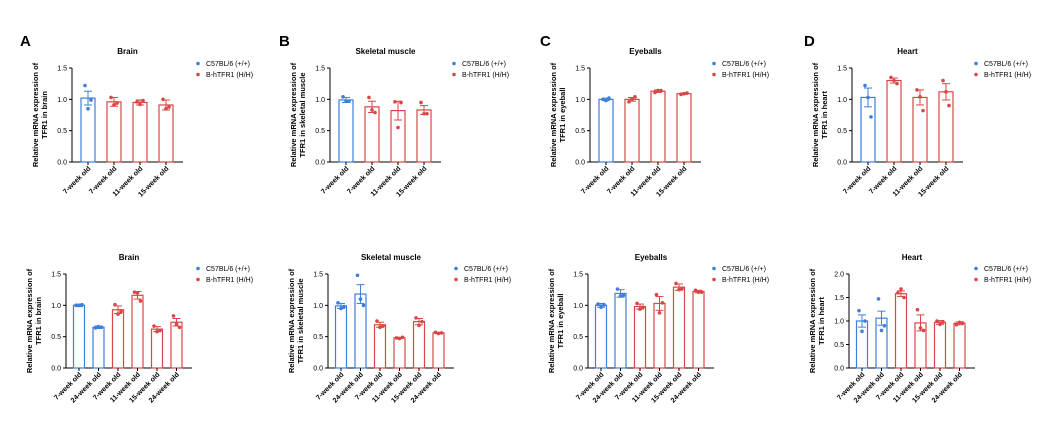 Image resolution: width=1052 pixels, height=427 pixels. What do you see at coordinates (284, 41) in the screenshot?
I see `panel-label: B` at bounding box center [284, 41].